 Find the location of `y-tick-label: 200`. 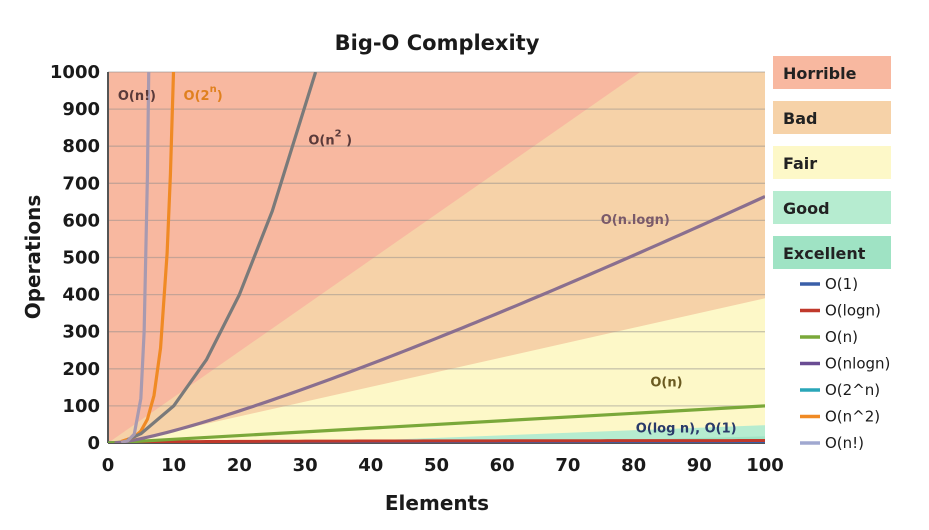

y-tick-label: 200 is located at coordinates (81, 369).